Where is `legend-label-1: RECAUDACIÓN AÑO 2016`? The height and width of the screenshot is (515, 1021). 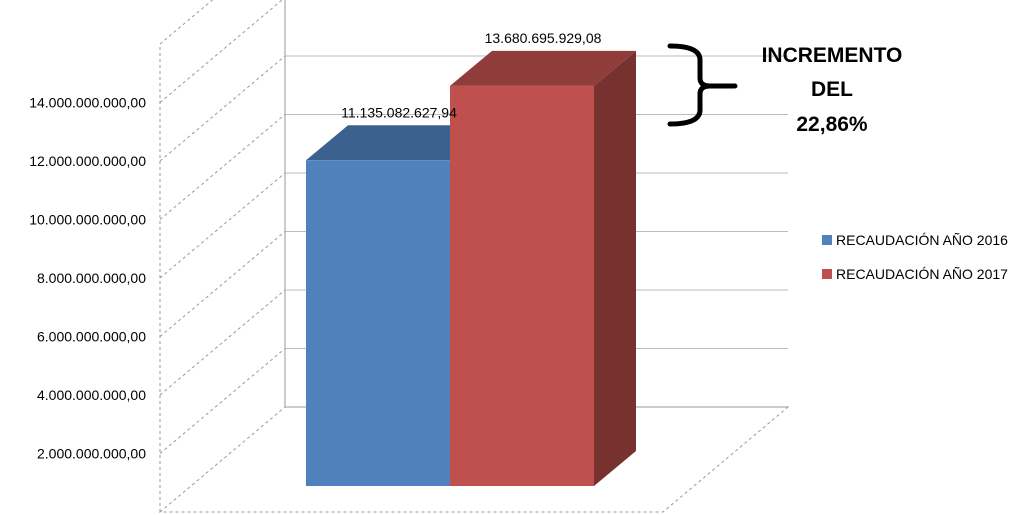
legend-label-1: RECAUDACIÓN AÑO 2016 is located at coordinates (922, 240).